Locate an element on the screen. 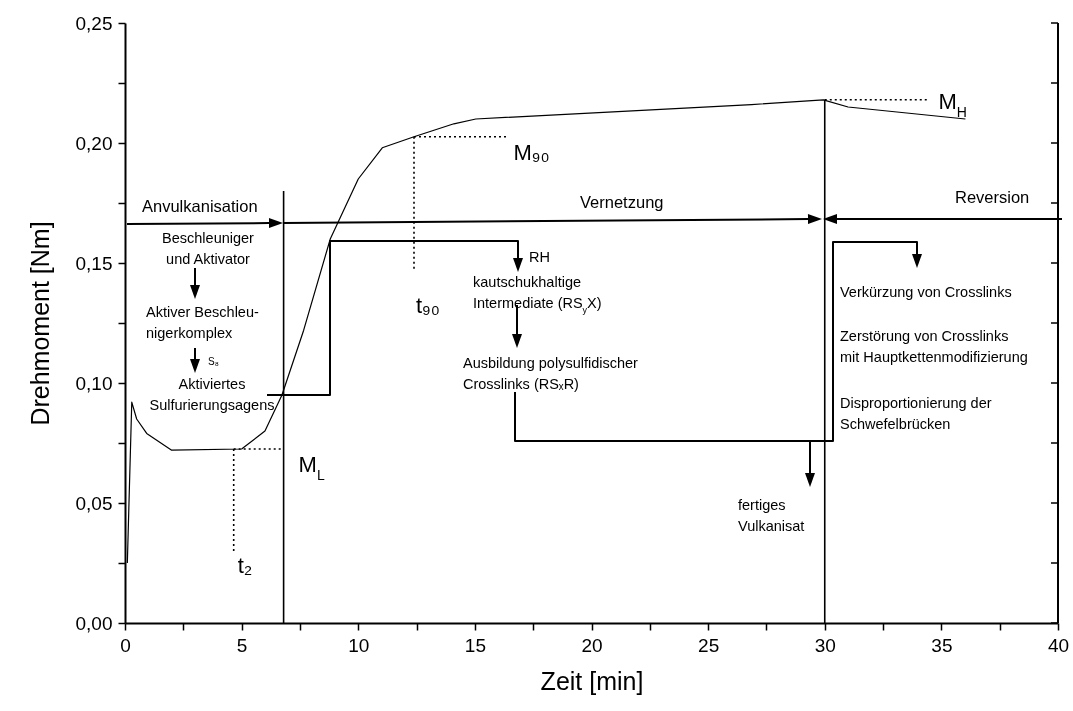 Image resolution: width=1073 pixels, height=711 pixels. x-axis-title: Zeit [min] is located at coordinates (592, 680).